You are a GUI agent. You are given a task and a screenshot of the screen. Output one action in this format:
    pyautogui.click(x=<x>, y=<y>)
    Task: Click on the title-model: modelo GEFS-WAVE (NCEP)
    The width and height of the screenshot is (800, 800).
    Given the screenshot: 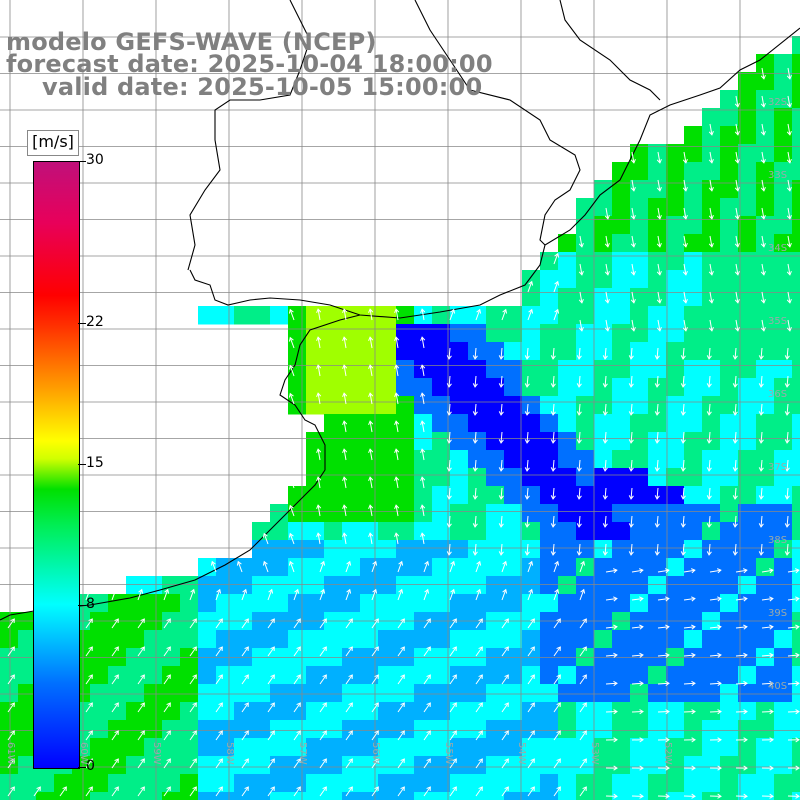 What is the action you would take?
    pyautogui.click(x=191, y=42)
    